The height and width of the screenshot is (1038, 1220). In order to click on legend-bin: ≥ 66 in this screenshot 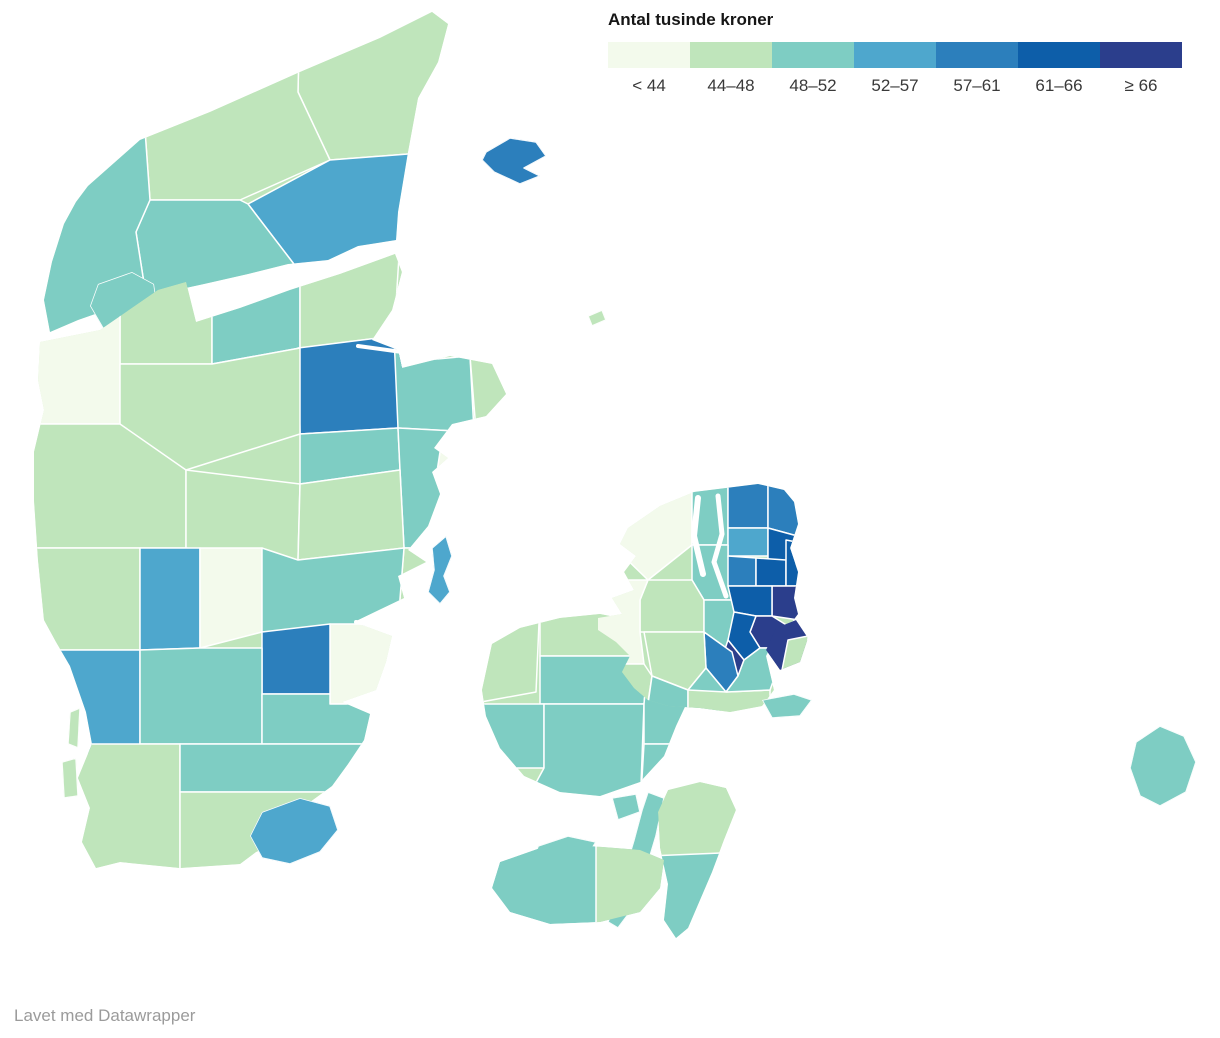, I will do `click(1141, 69)`.